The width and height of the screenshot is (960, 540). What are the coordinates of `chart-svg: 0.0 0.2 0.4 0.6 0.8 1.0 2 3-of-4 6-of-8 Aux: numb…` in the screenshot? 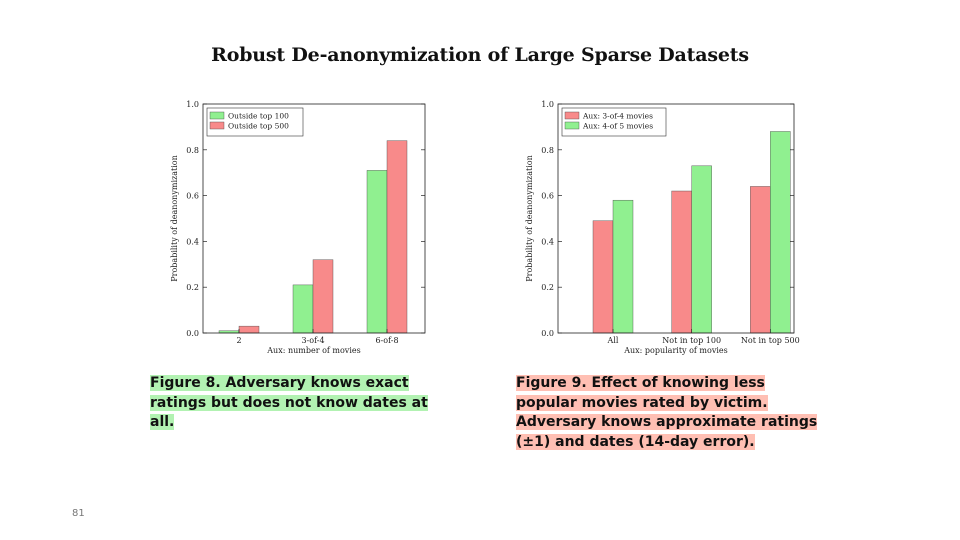 It's located at (298, 227).